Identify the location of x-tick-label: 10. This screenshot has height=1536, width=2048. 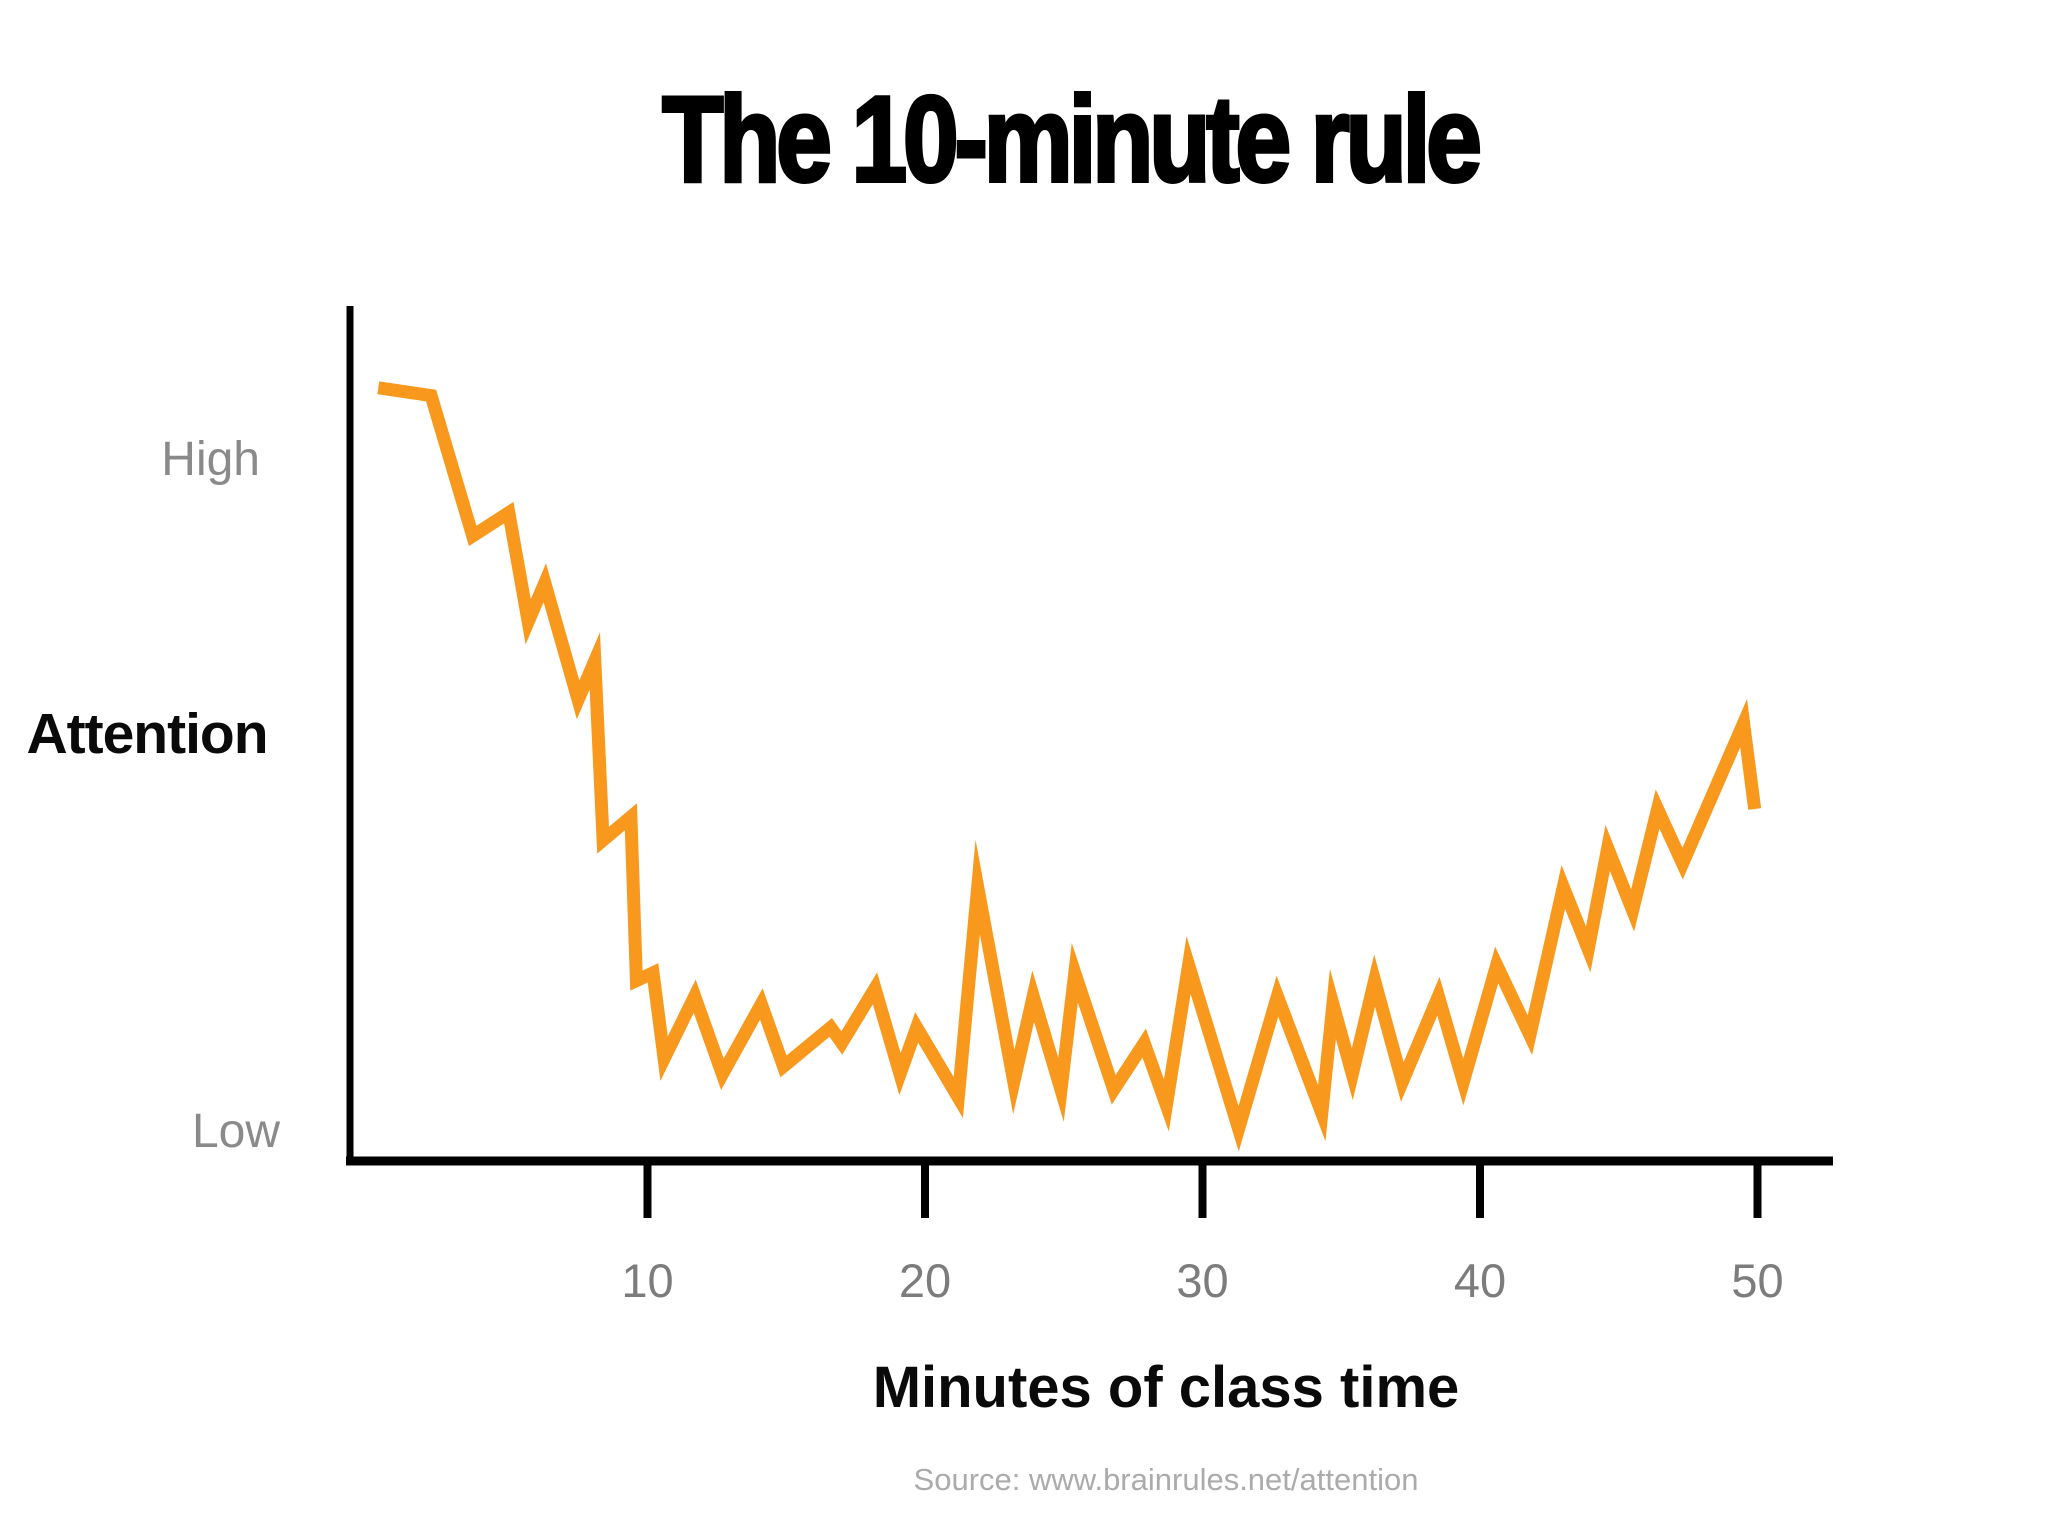
(647, 1280).